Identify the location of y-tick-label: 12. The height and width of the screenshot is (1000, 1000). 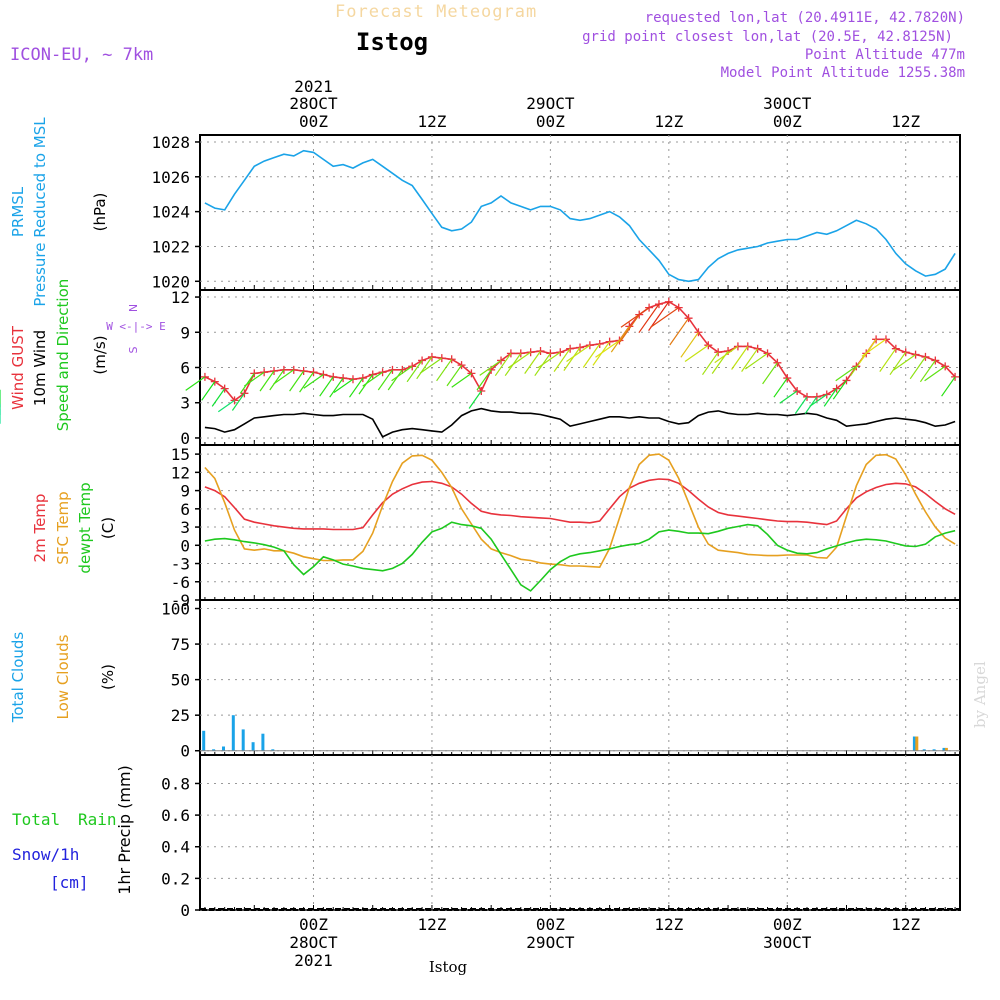
(180, 472).